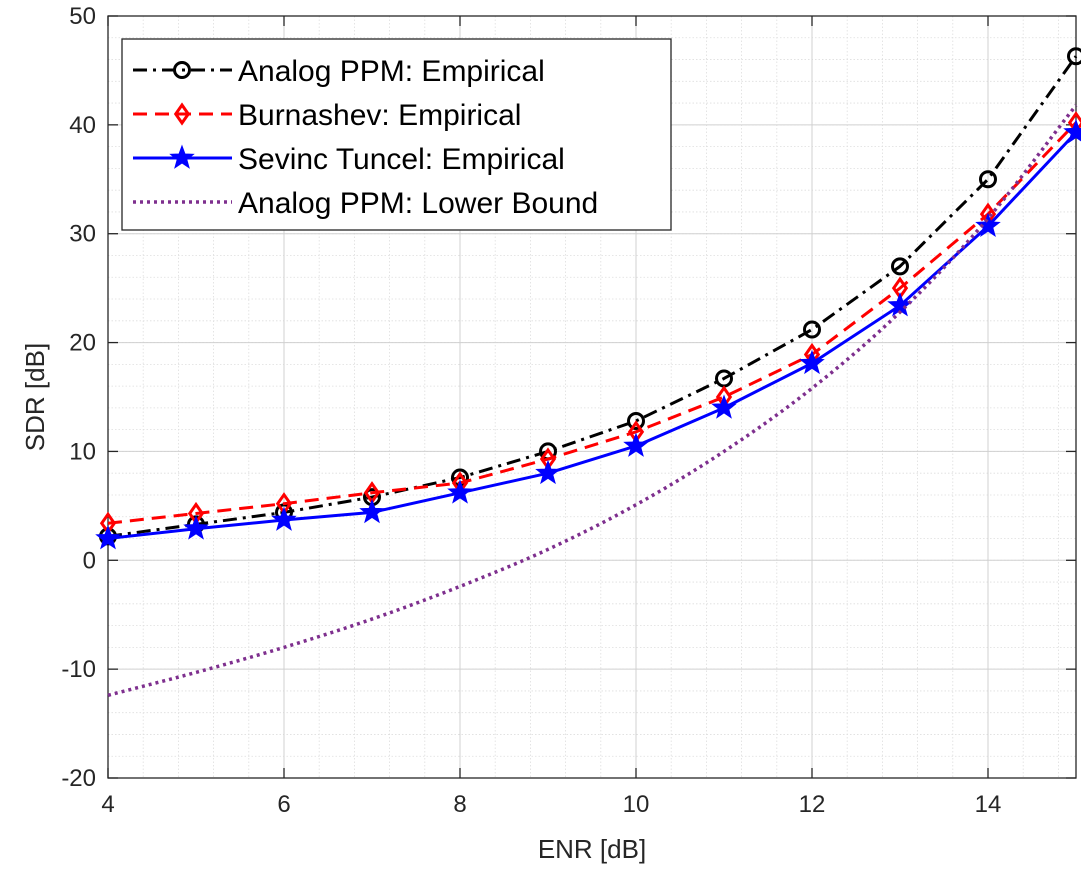 This screenshot has width=1081, height=869. I want to click on legend-entry: Analog PPM: Empirical, so click(339, 71).